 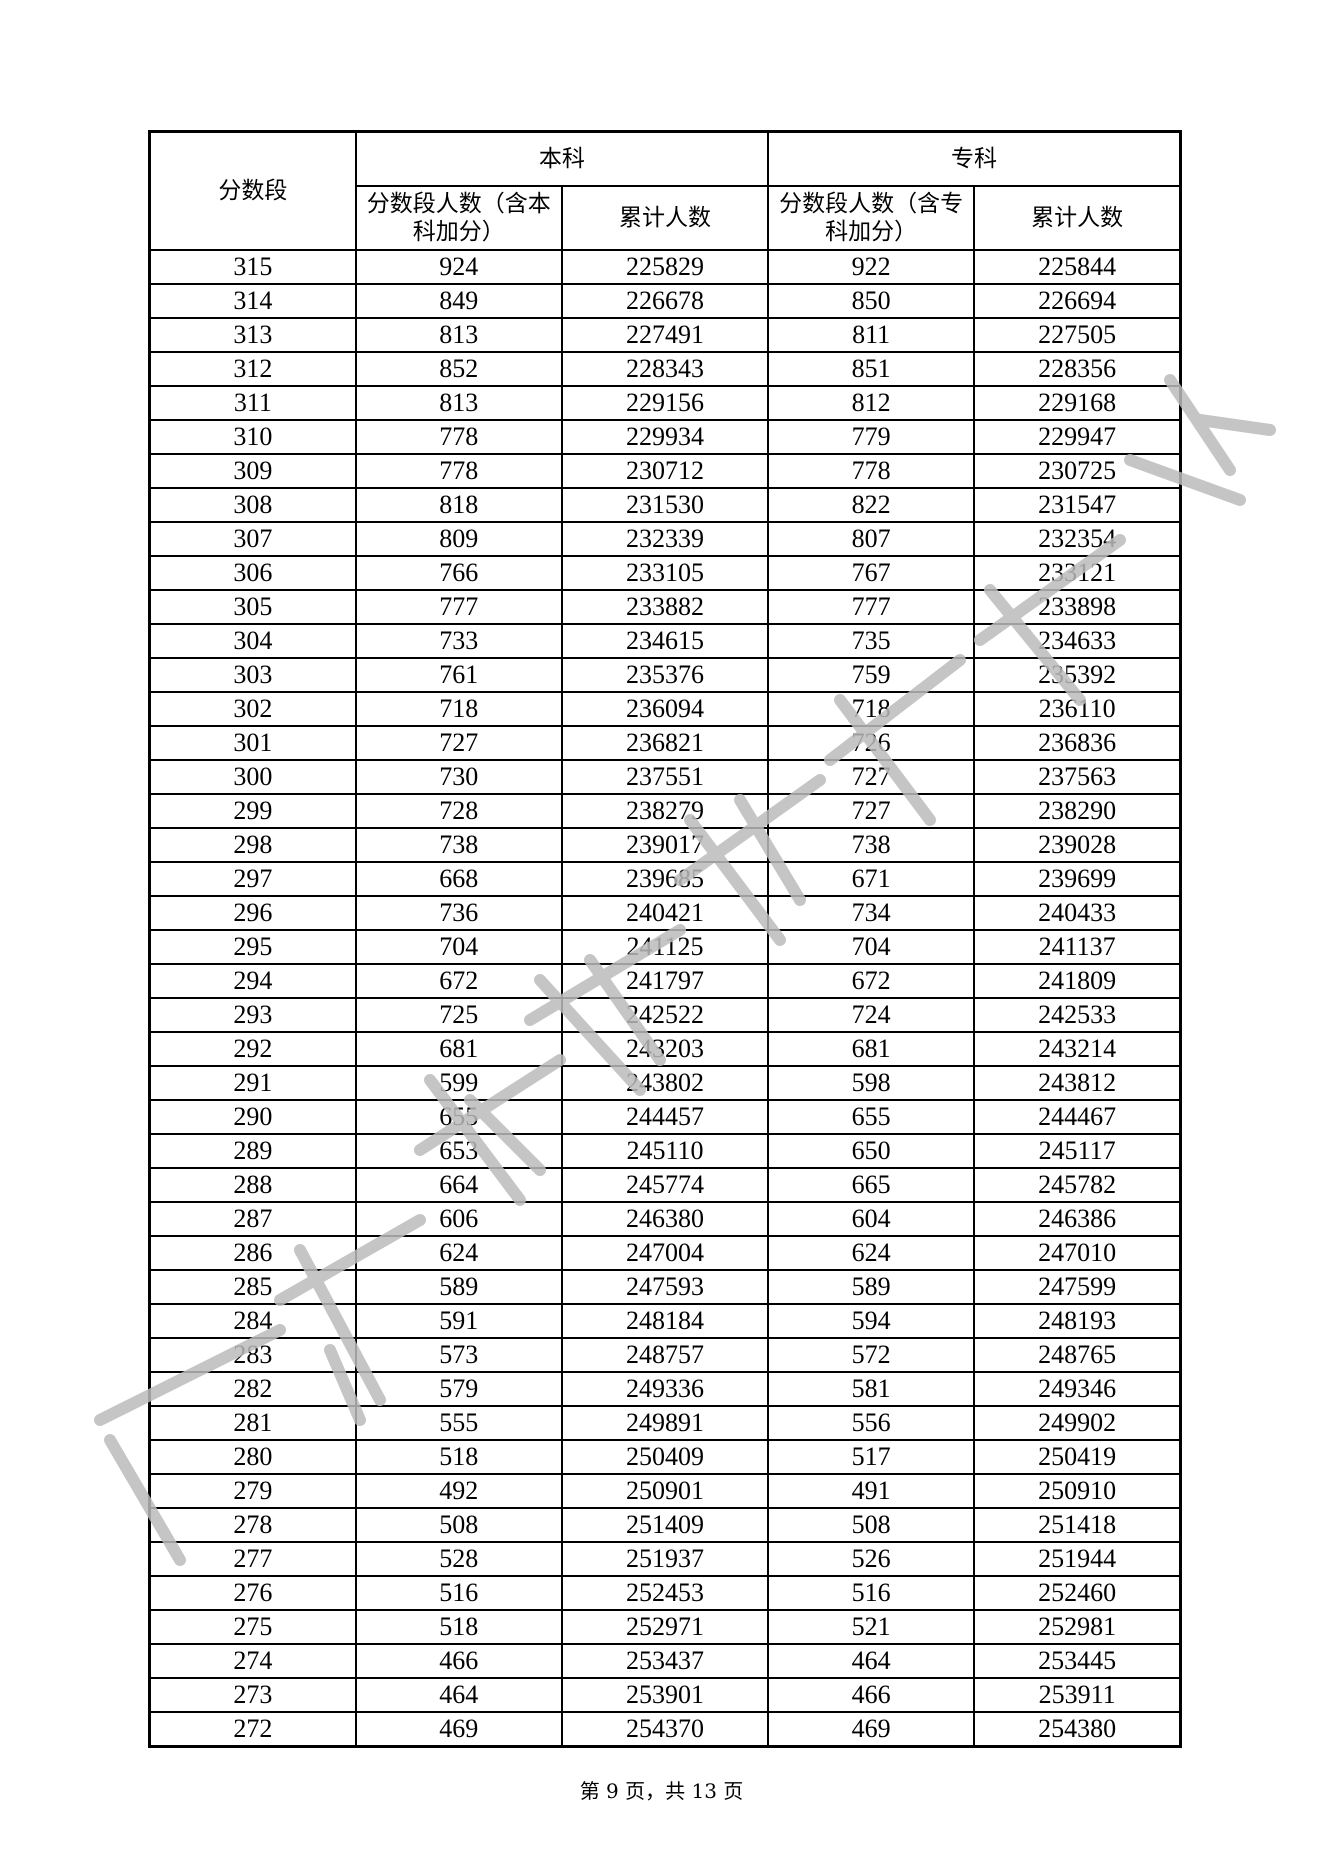 What do you see at coordinates (871, 267) in the screenshot?
I see `cell-junior-count: 922` at bounding box center [871, 267].